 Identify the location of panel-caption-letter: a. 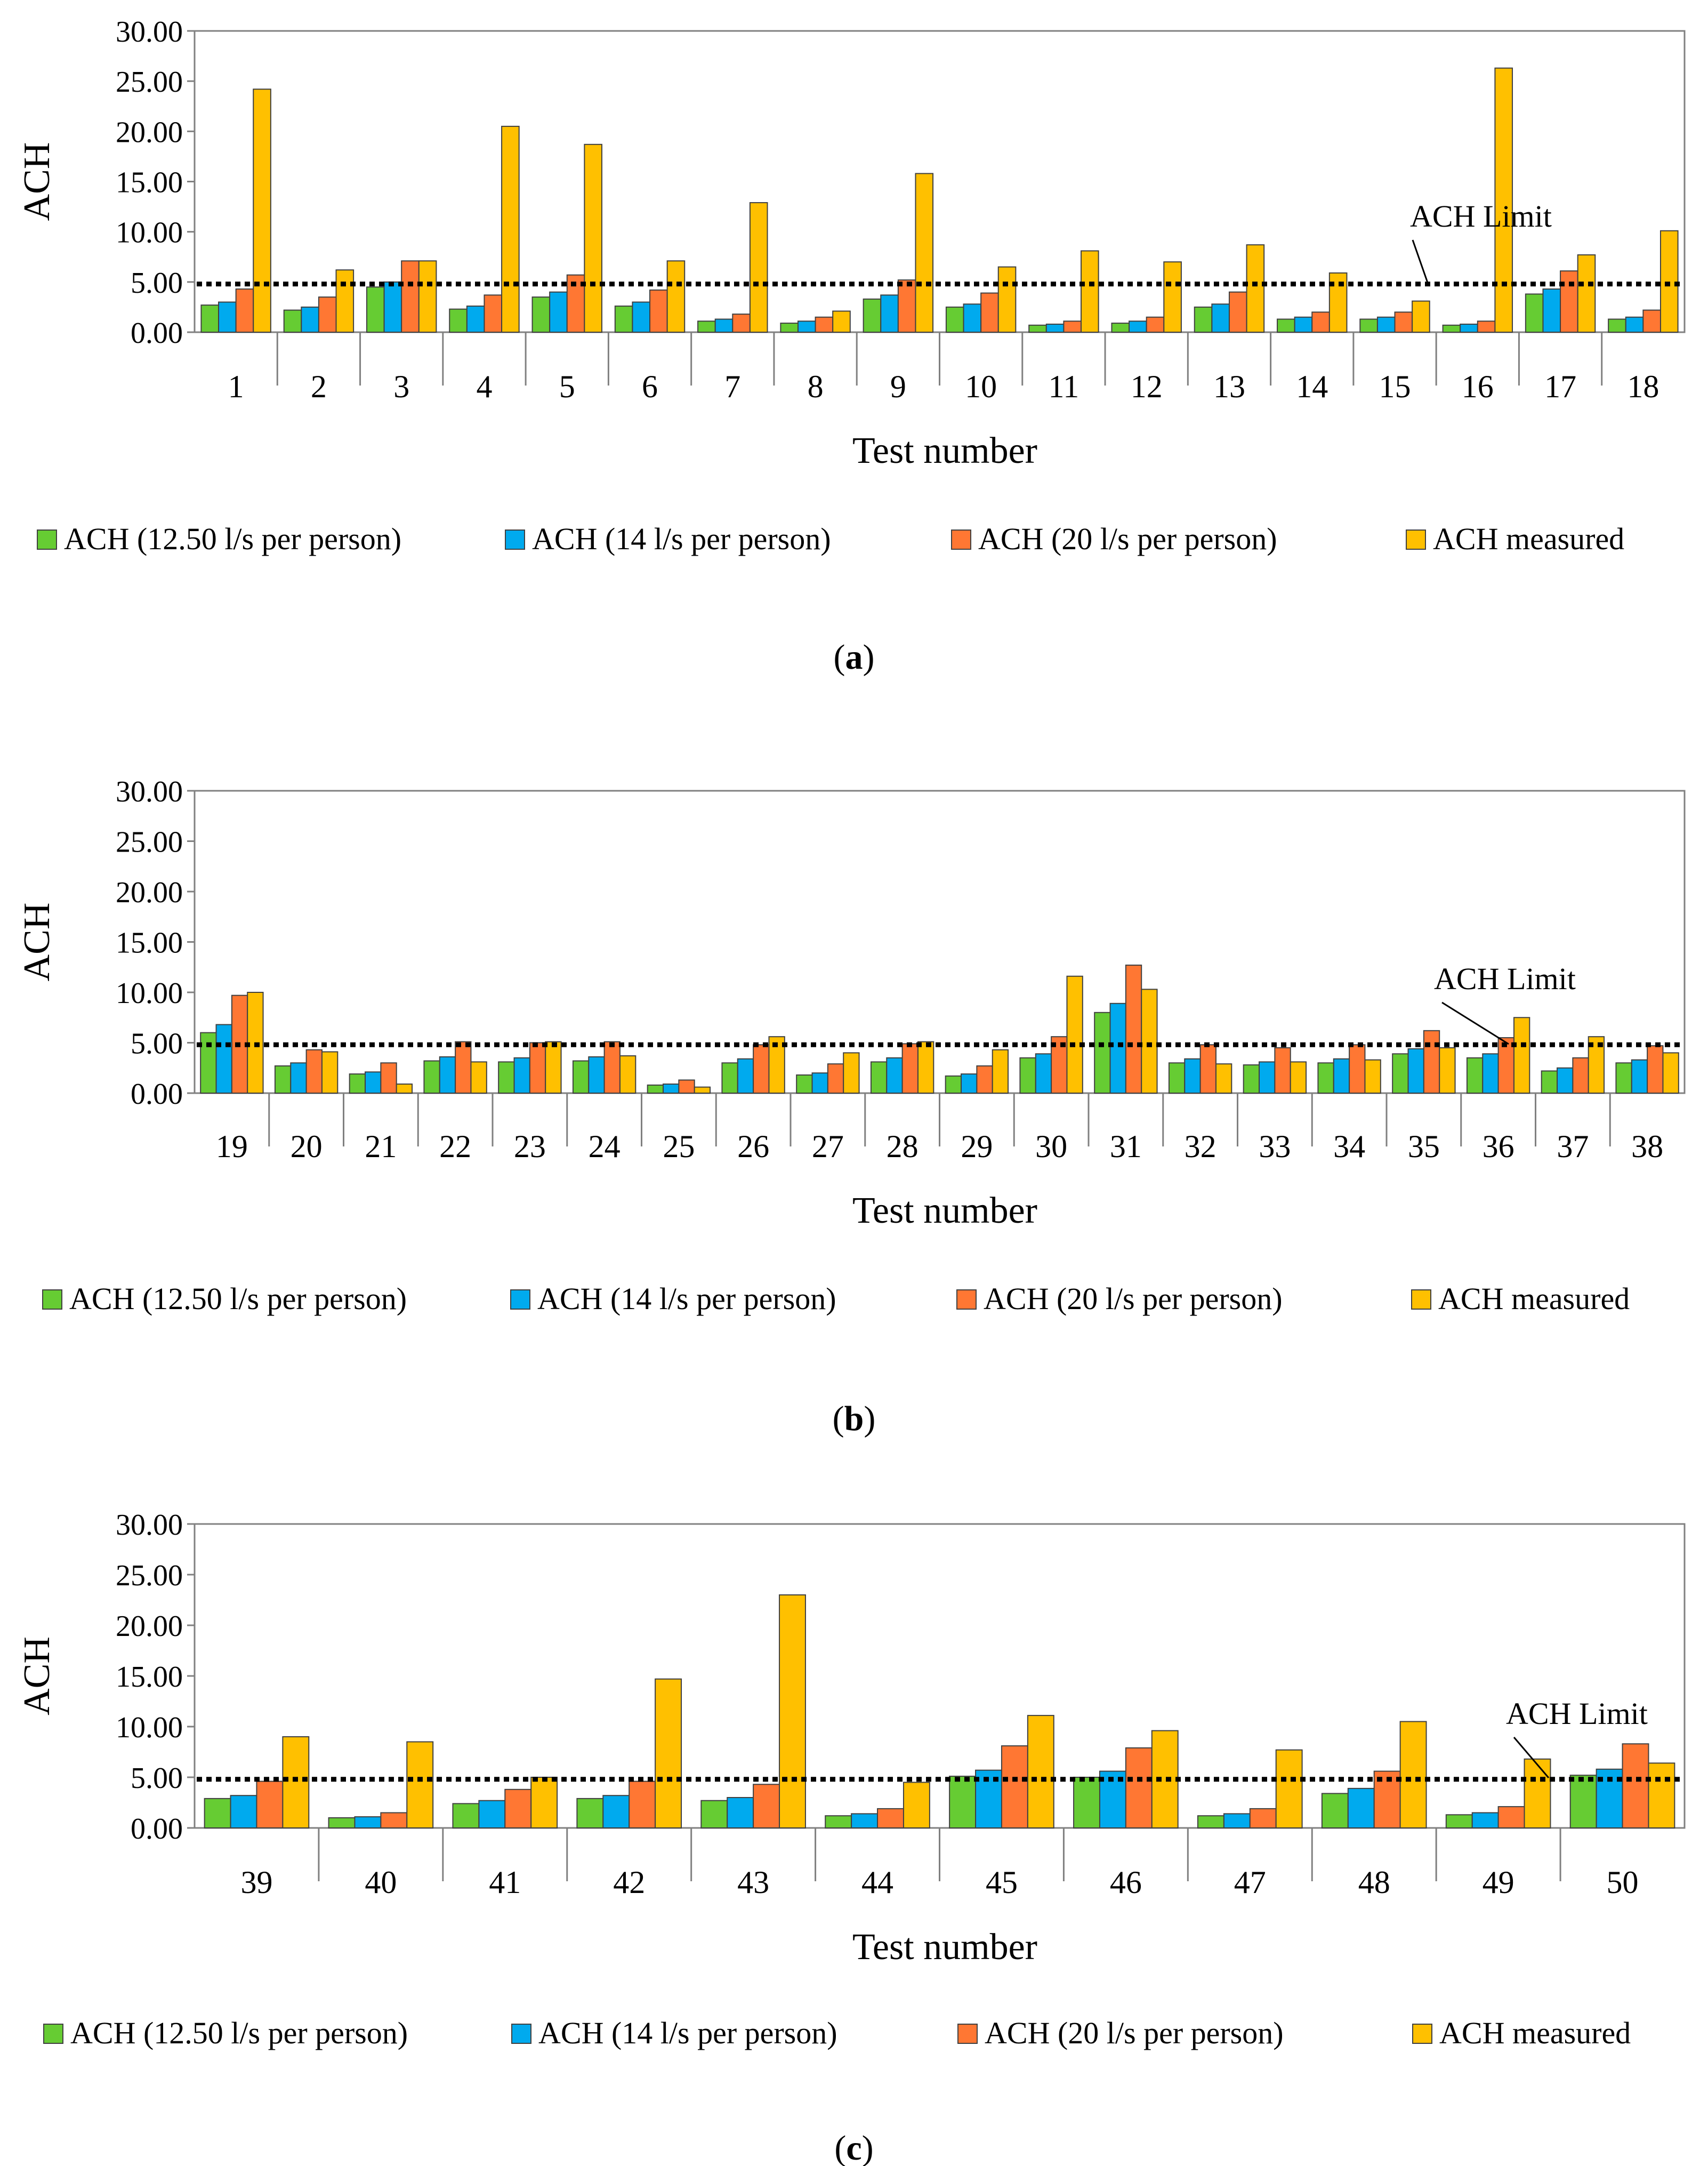
(854, 657).